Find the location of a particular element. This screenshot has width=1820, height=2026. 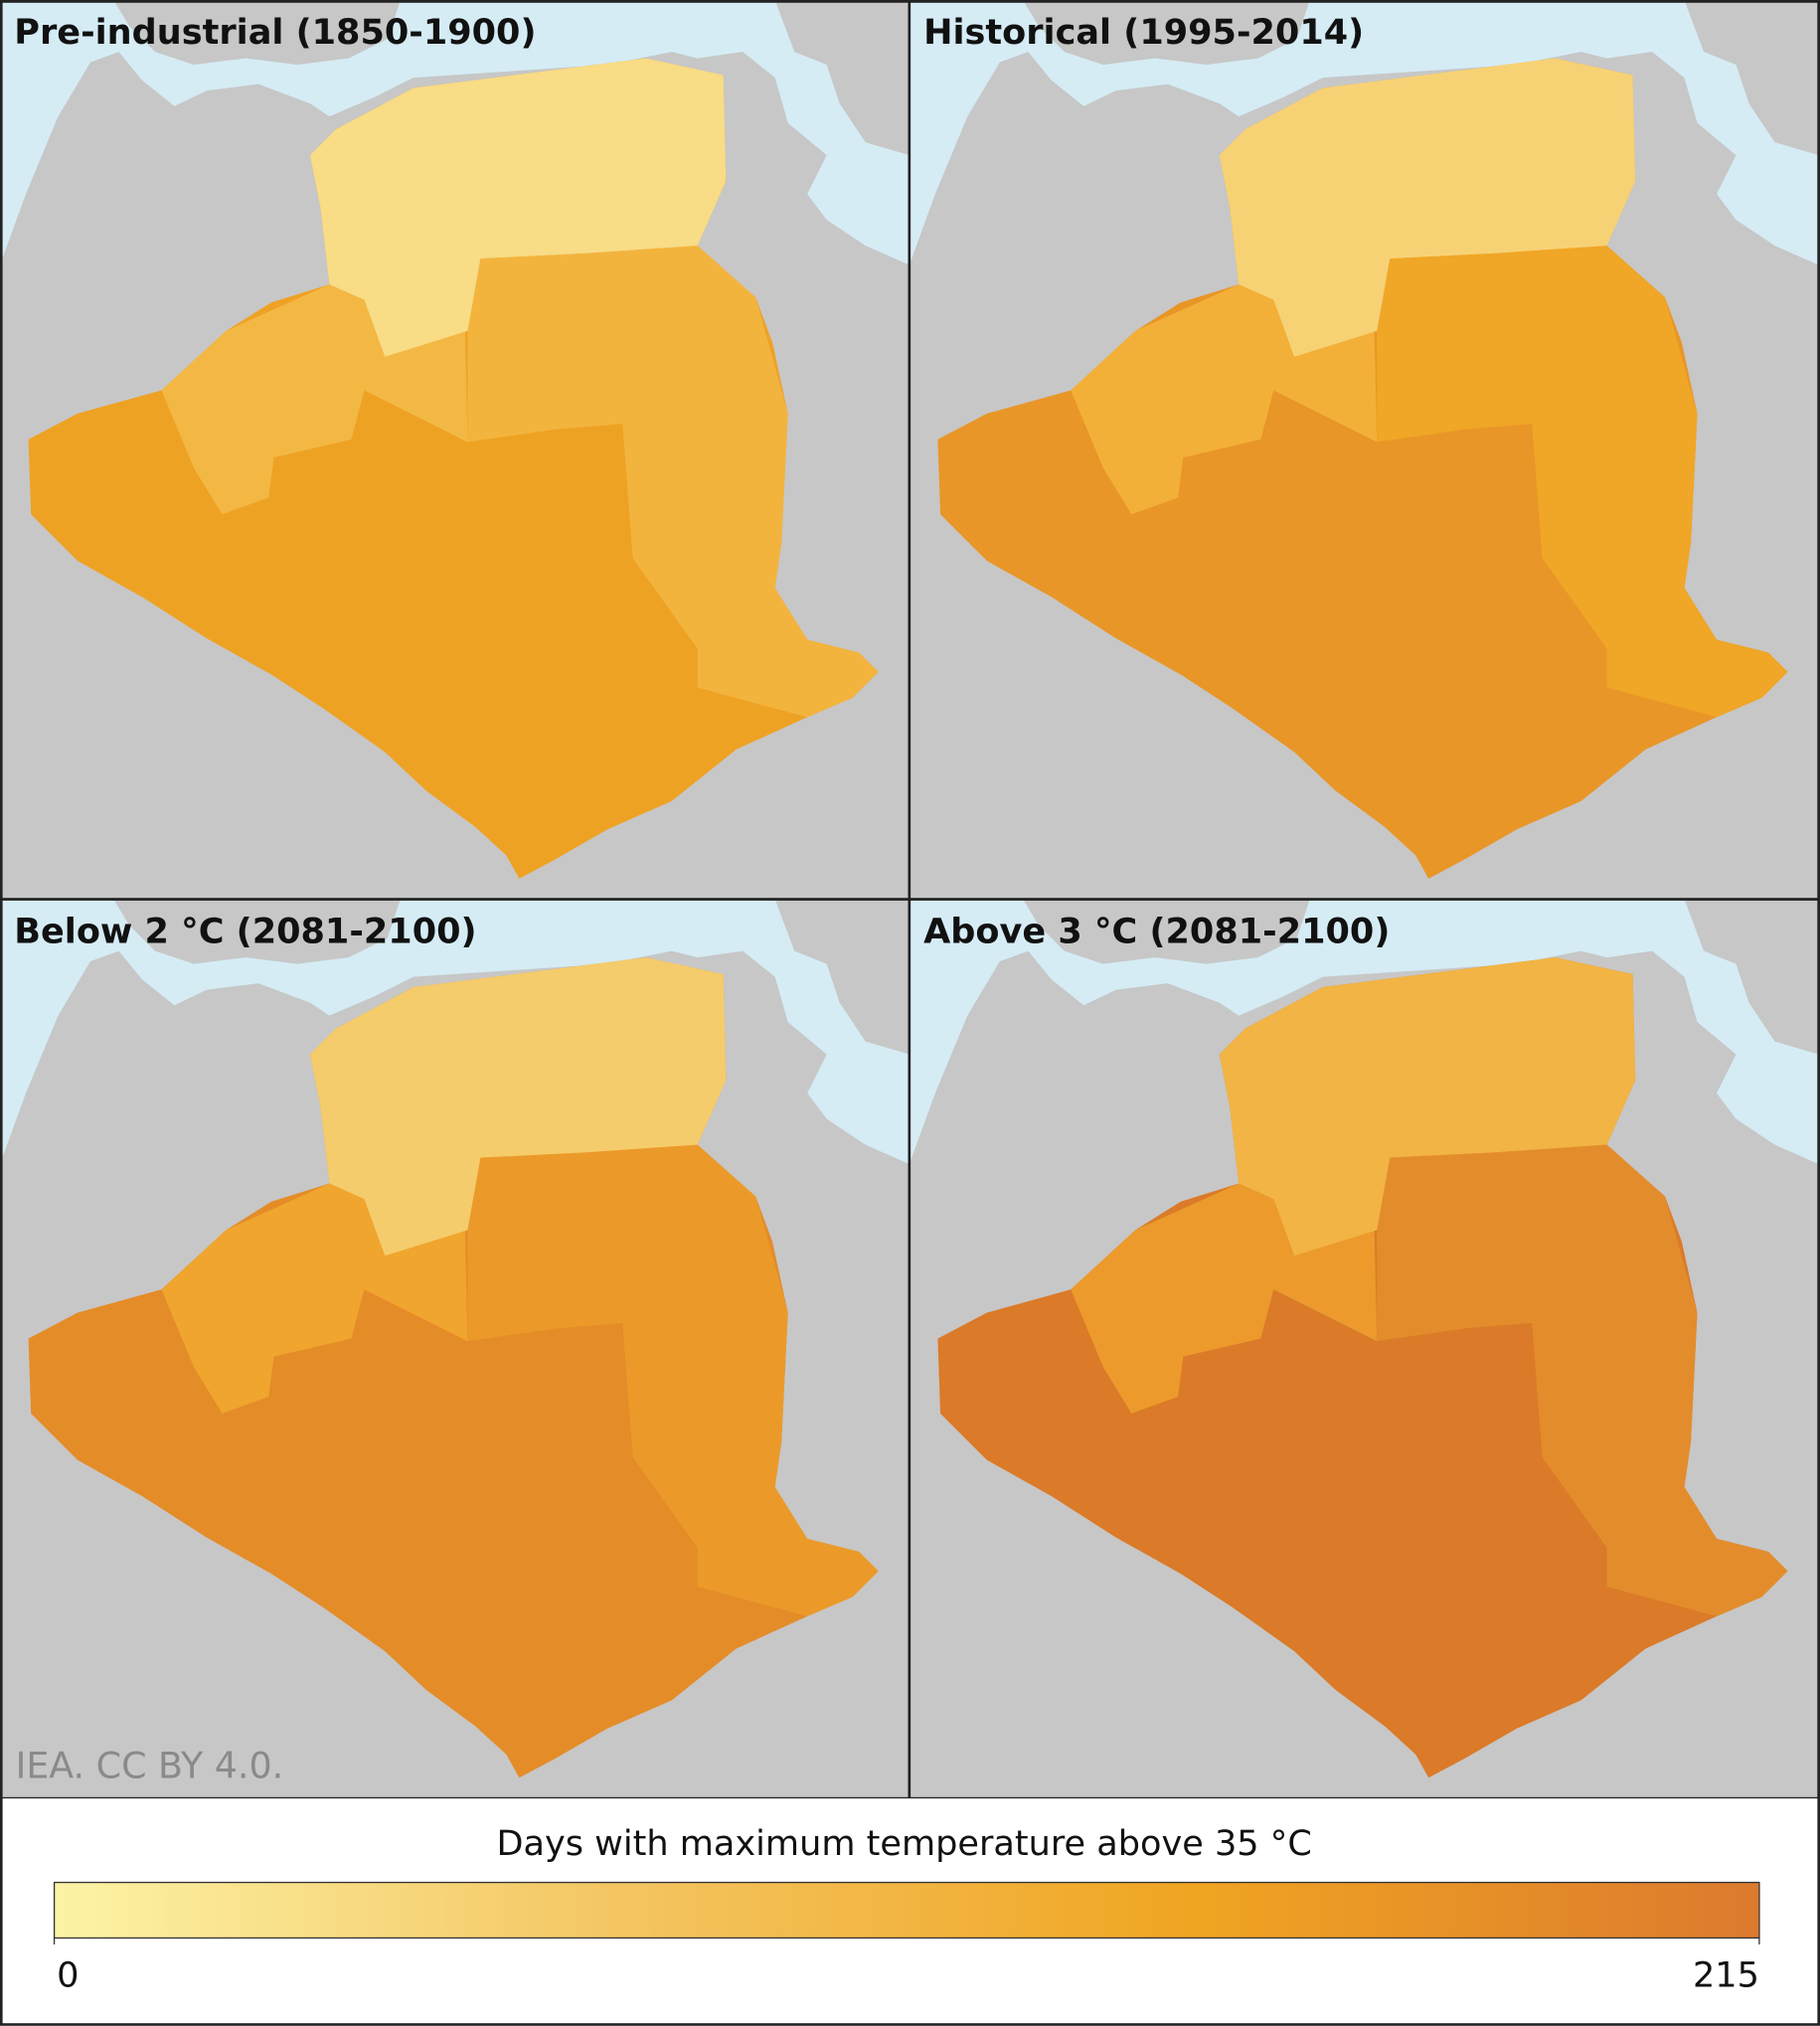

colorbar-tick-label: 0 is located at coordinates (68, 1975).